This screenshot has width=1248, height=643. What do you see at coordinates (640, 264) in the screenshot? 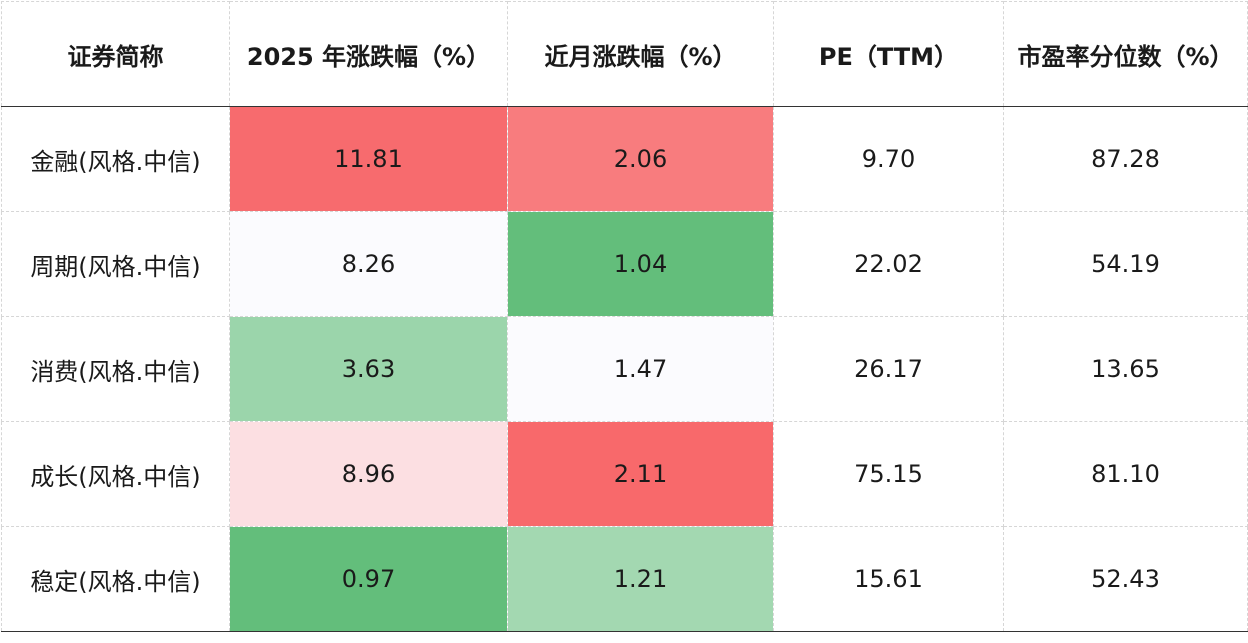
I see `month-change-cell: 1.04` at bounding box center [640, 264].